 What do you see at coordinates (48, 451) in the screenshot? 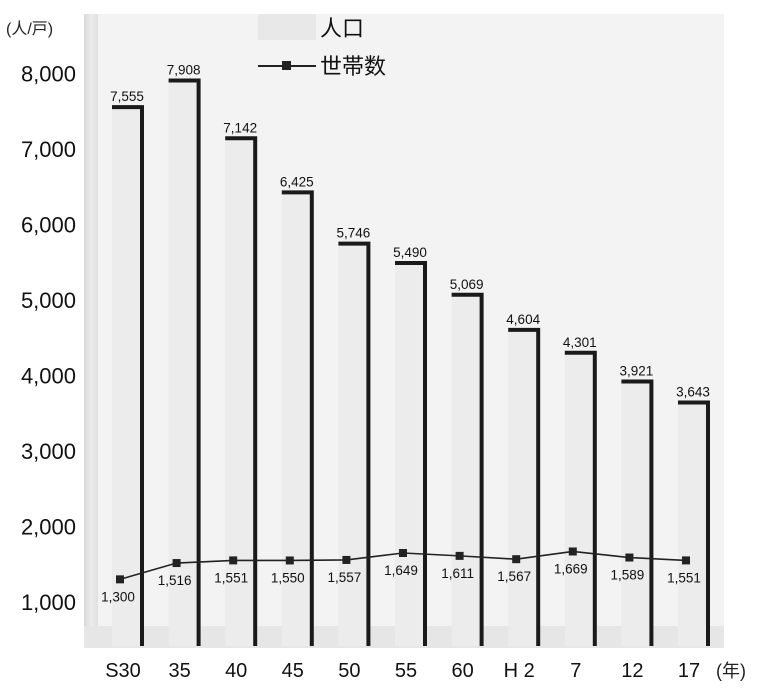
I see `y-tick-label: 3,000` at bounding box center [48, 451].